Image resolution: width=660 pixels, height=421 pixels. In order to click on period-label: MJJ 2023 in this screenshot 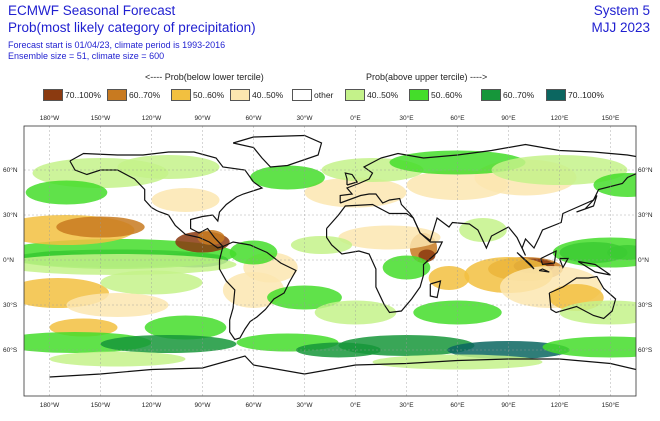, I will do `click(620, 27)`.